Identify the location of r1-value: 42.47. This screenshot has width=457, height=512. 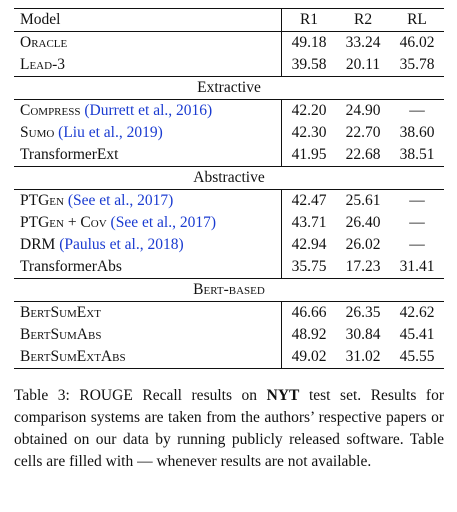
(309, 200).